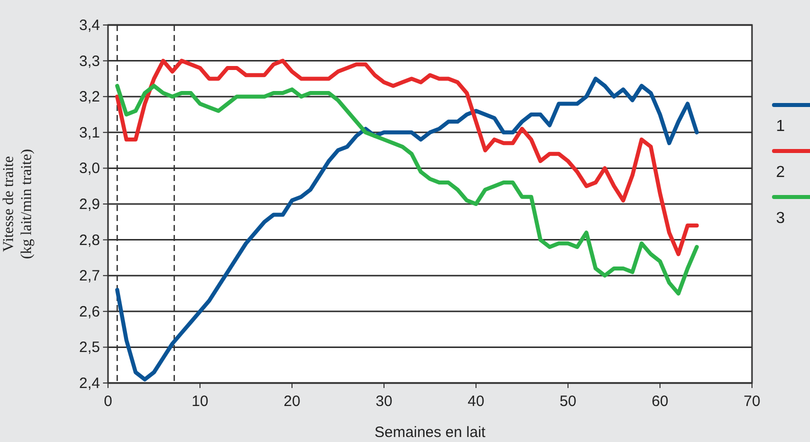 The height and width of the screenshot is (442, 810). I want to click on y-tick-label: 3,2, so click(89, 97).